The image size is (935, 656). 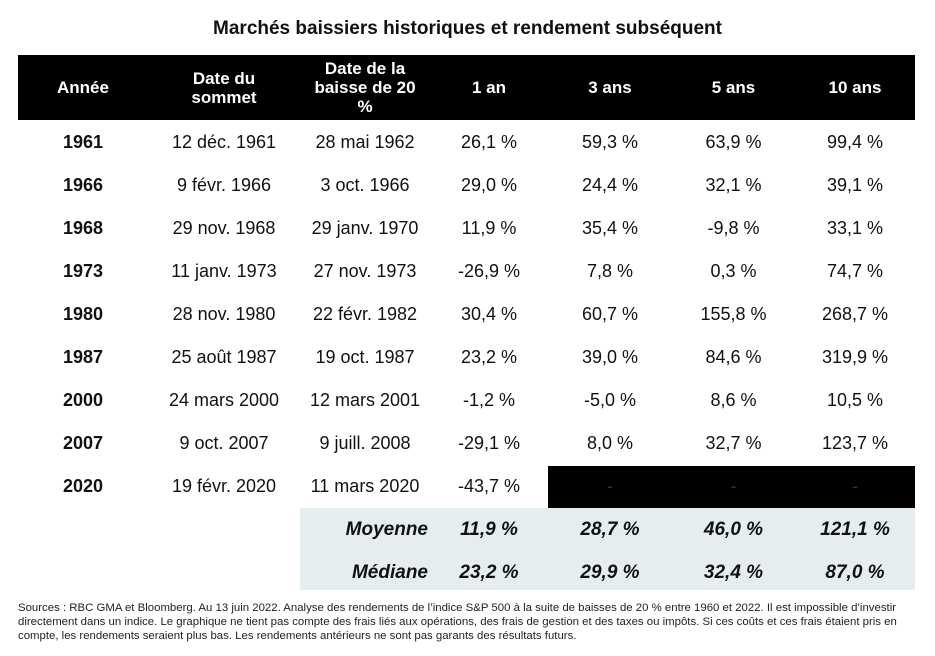 I want to click on cell: 32,7 %, so click(x=733, y=443).